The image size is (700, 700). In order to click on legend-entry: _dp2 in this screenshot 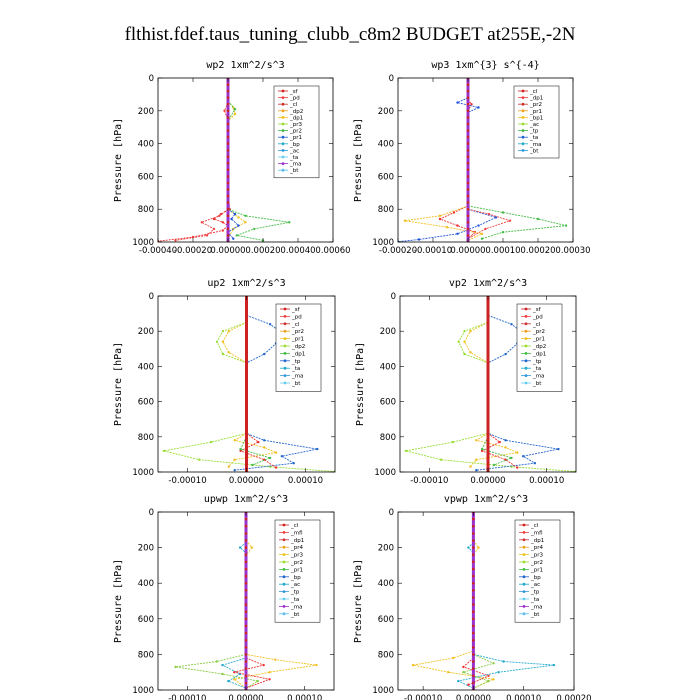, I will do `click(539, 347)`.